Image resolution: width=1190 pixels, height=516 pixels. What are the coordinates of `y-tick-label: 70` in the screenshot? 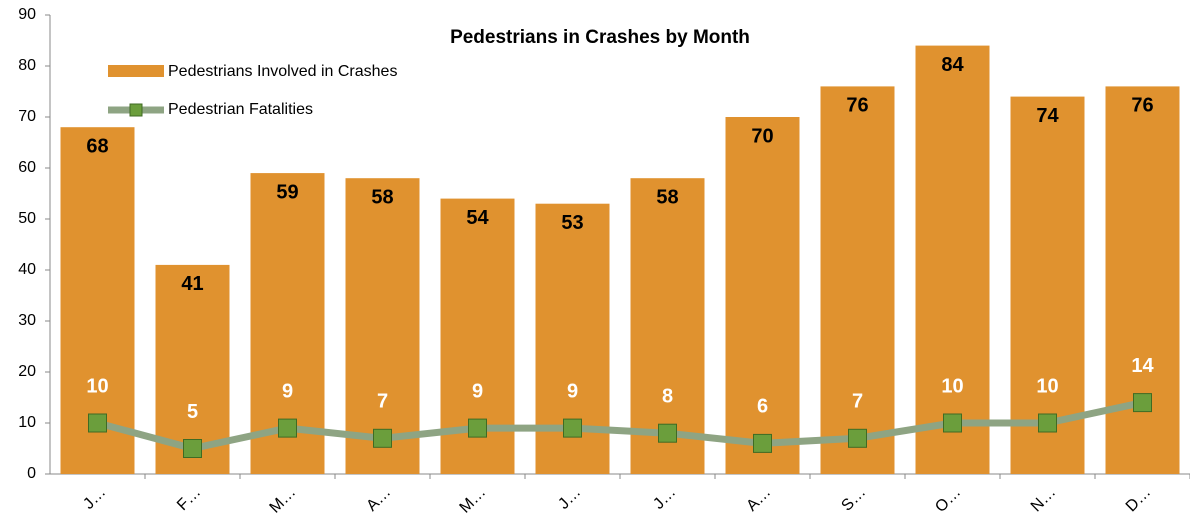 It's located at (27, 116).